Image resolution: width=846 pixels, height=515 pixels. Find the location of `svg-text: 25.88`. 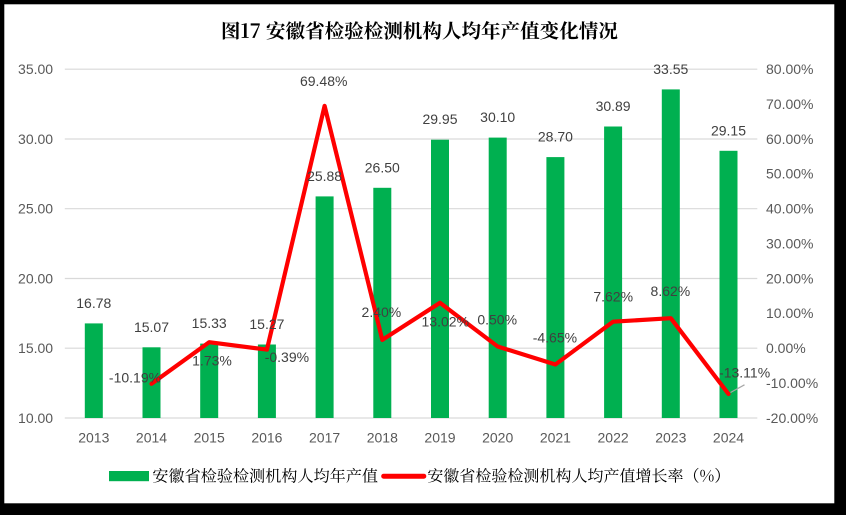

svg-text: 25.88 is located at coordinates (324, 176).